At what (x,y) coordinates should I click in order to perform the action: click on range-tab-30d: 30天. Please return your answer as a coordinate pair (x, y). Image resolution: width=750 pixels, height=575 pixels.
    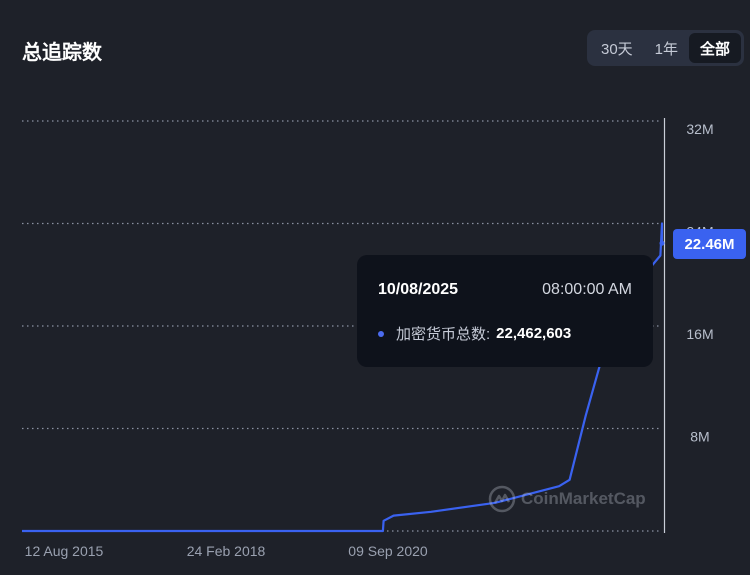
    Looking at the image, I should click on (617, 48).